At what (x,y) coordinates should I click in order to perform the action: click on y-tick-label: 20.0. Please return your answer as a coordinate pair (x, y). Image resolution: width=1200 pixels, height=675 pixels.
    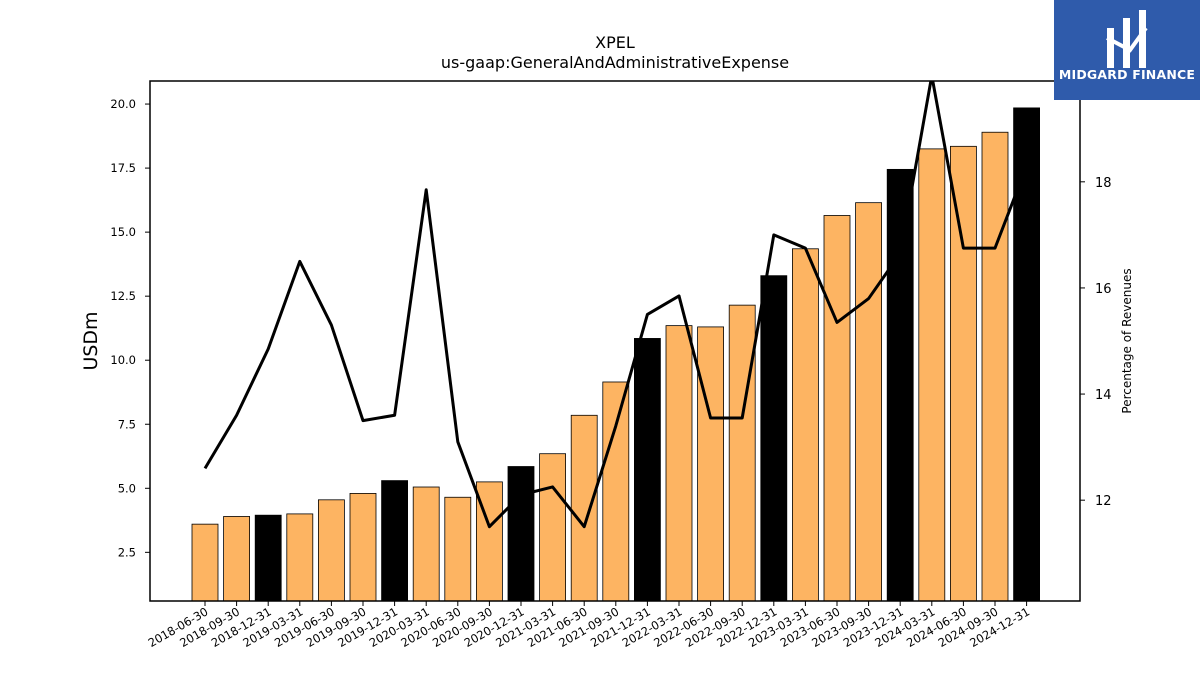
    Looking at the image, I should click on (123, 104).